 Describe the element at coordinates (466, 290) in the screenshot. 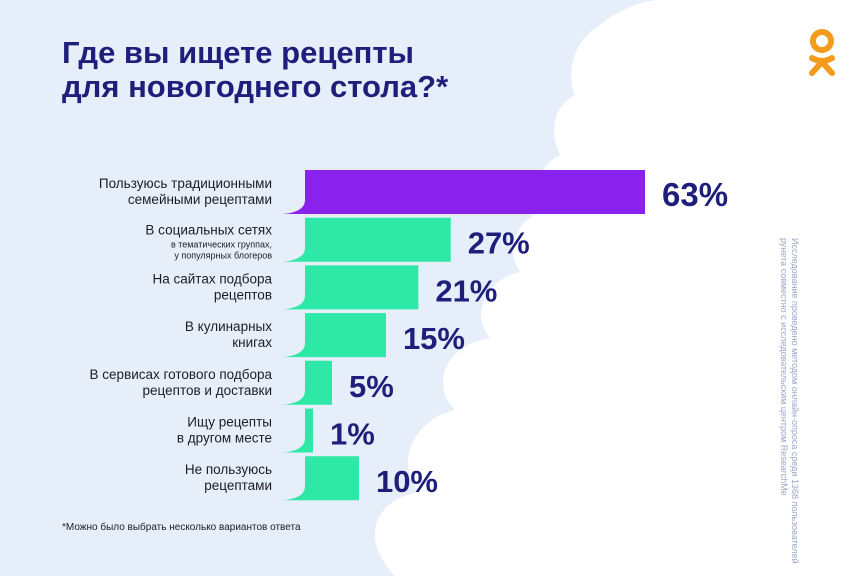

I see `value-label-2: 21%` at that location.